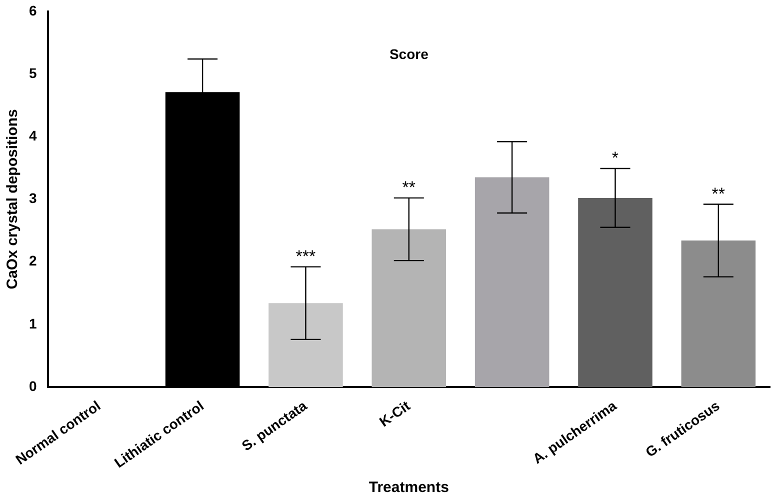  I want to click on y-tick-label: 2, so click(32, 260).